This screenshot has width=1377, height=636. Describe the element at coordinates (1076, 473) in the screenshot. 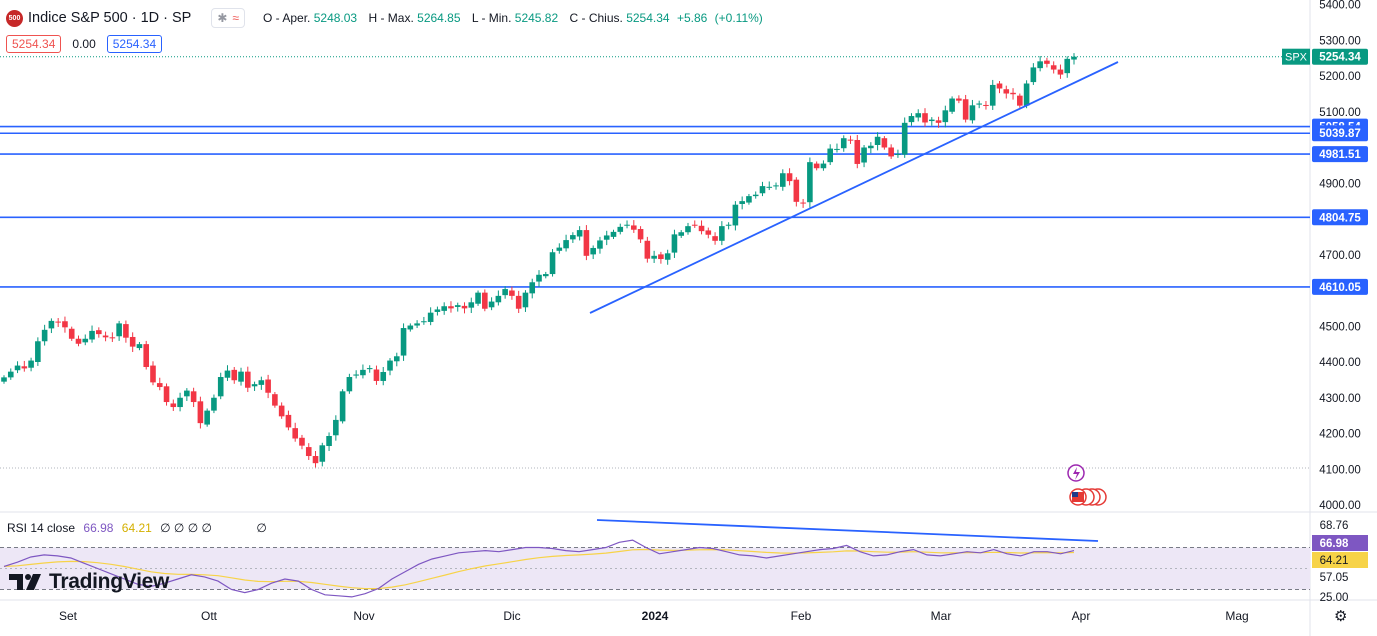

I see `lightning-glyph-icon` at that location.